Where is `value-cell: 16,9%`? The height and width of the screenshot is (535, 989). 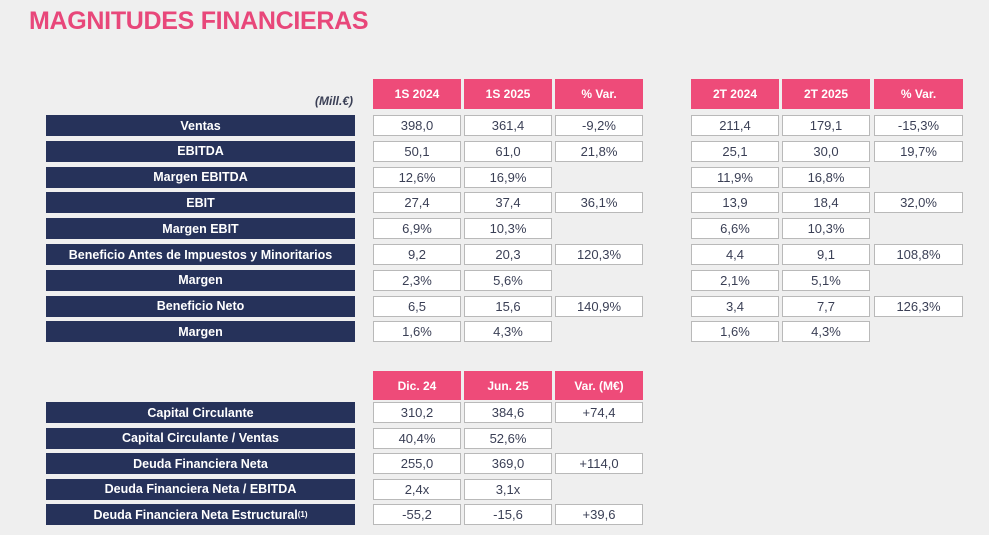
value-cell: 16,9% is located at coordinates (508, 177).